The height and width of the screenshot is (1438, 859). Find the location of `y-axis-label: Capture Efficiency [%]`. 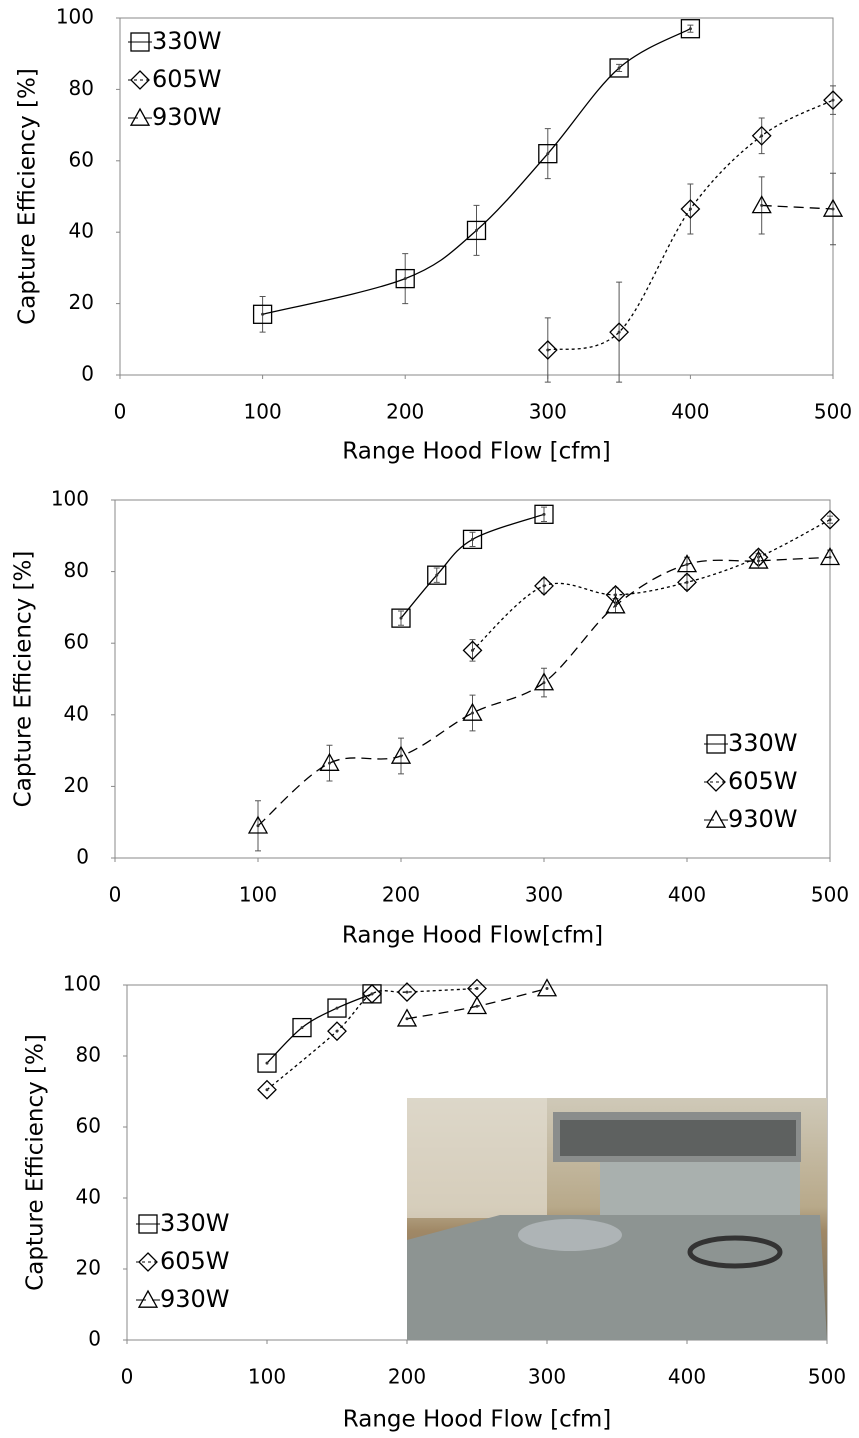

y-axis-label: Capture Efficiency [%] is located at coordinates (24, 679).